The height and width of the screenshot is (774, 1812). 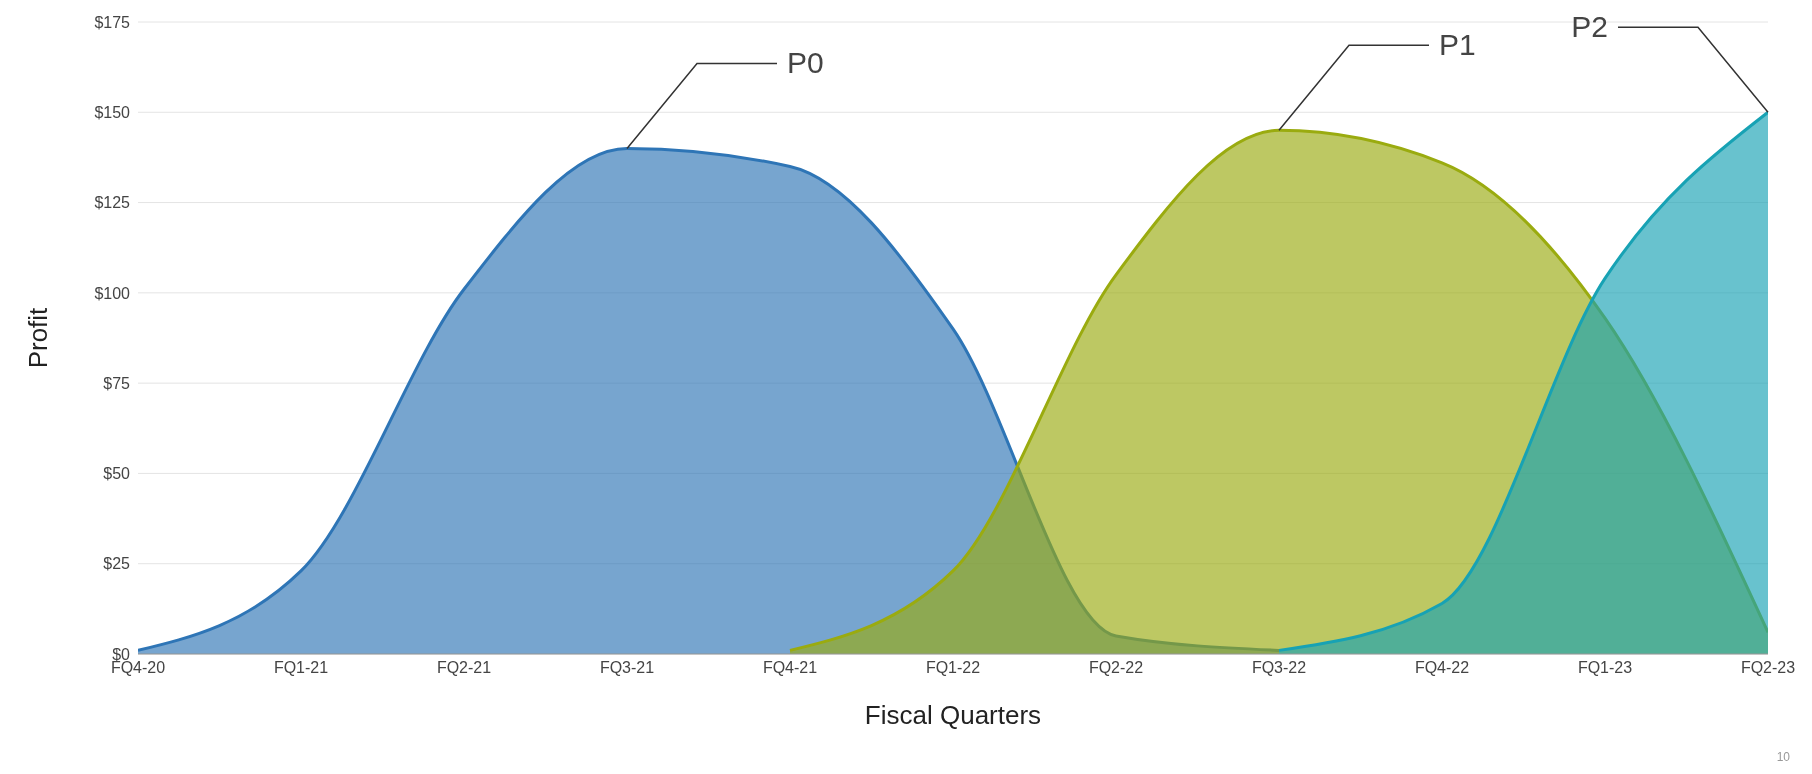 I want to click on x-tick-label: FQ4-21, so click(x=790, y=668).